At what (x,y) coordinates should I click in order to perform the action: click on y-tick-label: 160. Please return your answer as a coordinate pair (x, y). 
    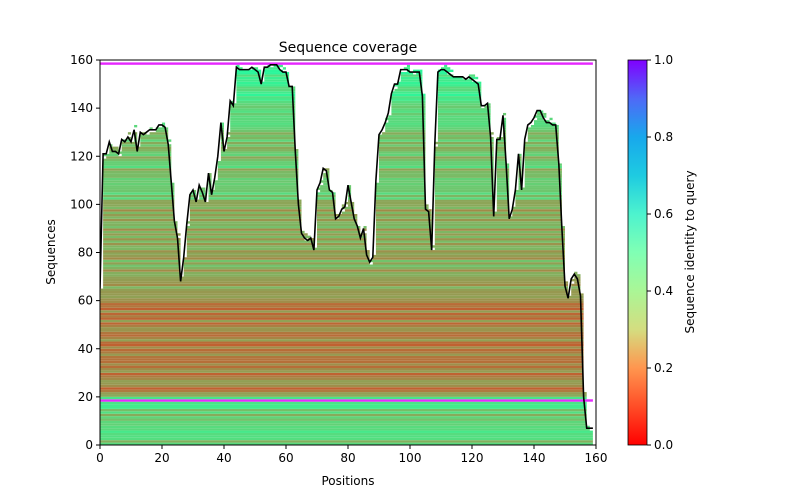
    Looking at the image, I should click on (81, 60).